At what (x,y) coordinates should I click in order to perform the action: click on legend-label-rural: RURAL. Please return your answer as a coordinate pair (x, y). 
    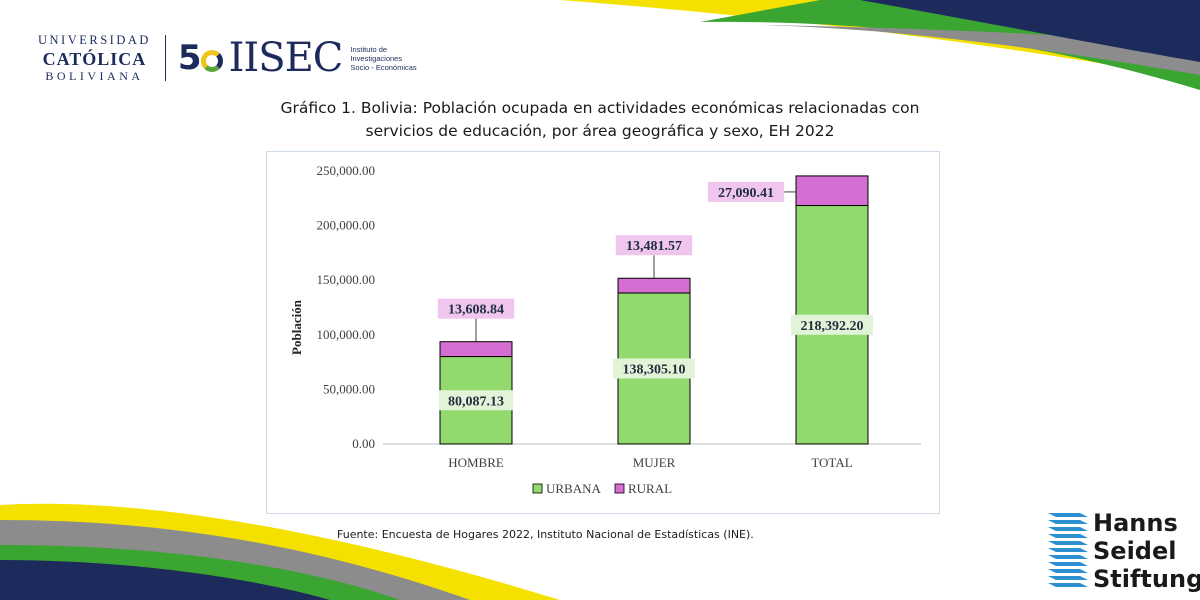
    Looking at the image, I should click on (650, 488).